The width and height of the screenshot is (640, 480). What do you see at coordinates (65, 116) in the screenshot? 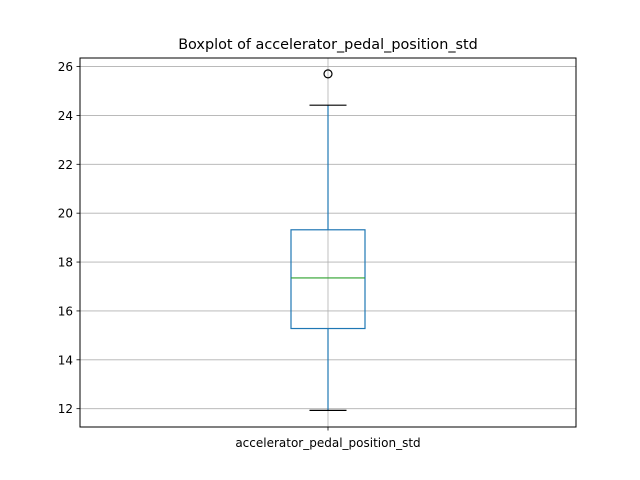
I see `y-tick-label: 24` at bounding box center [65, 116].